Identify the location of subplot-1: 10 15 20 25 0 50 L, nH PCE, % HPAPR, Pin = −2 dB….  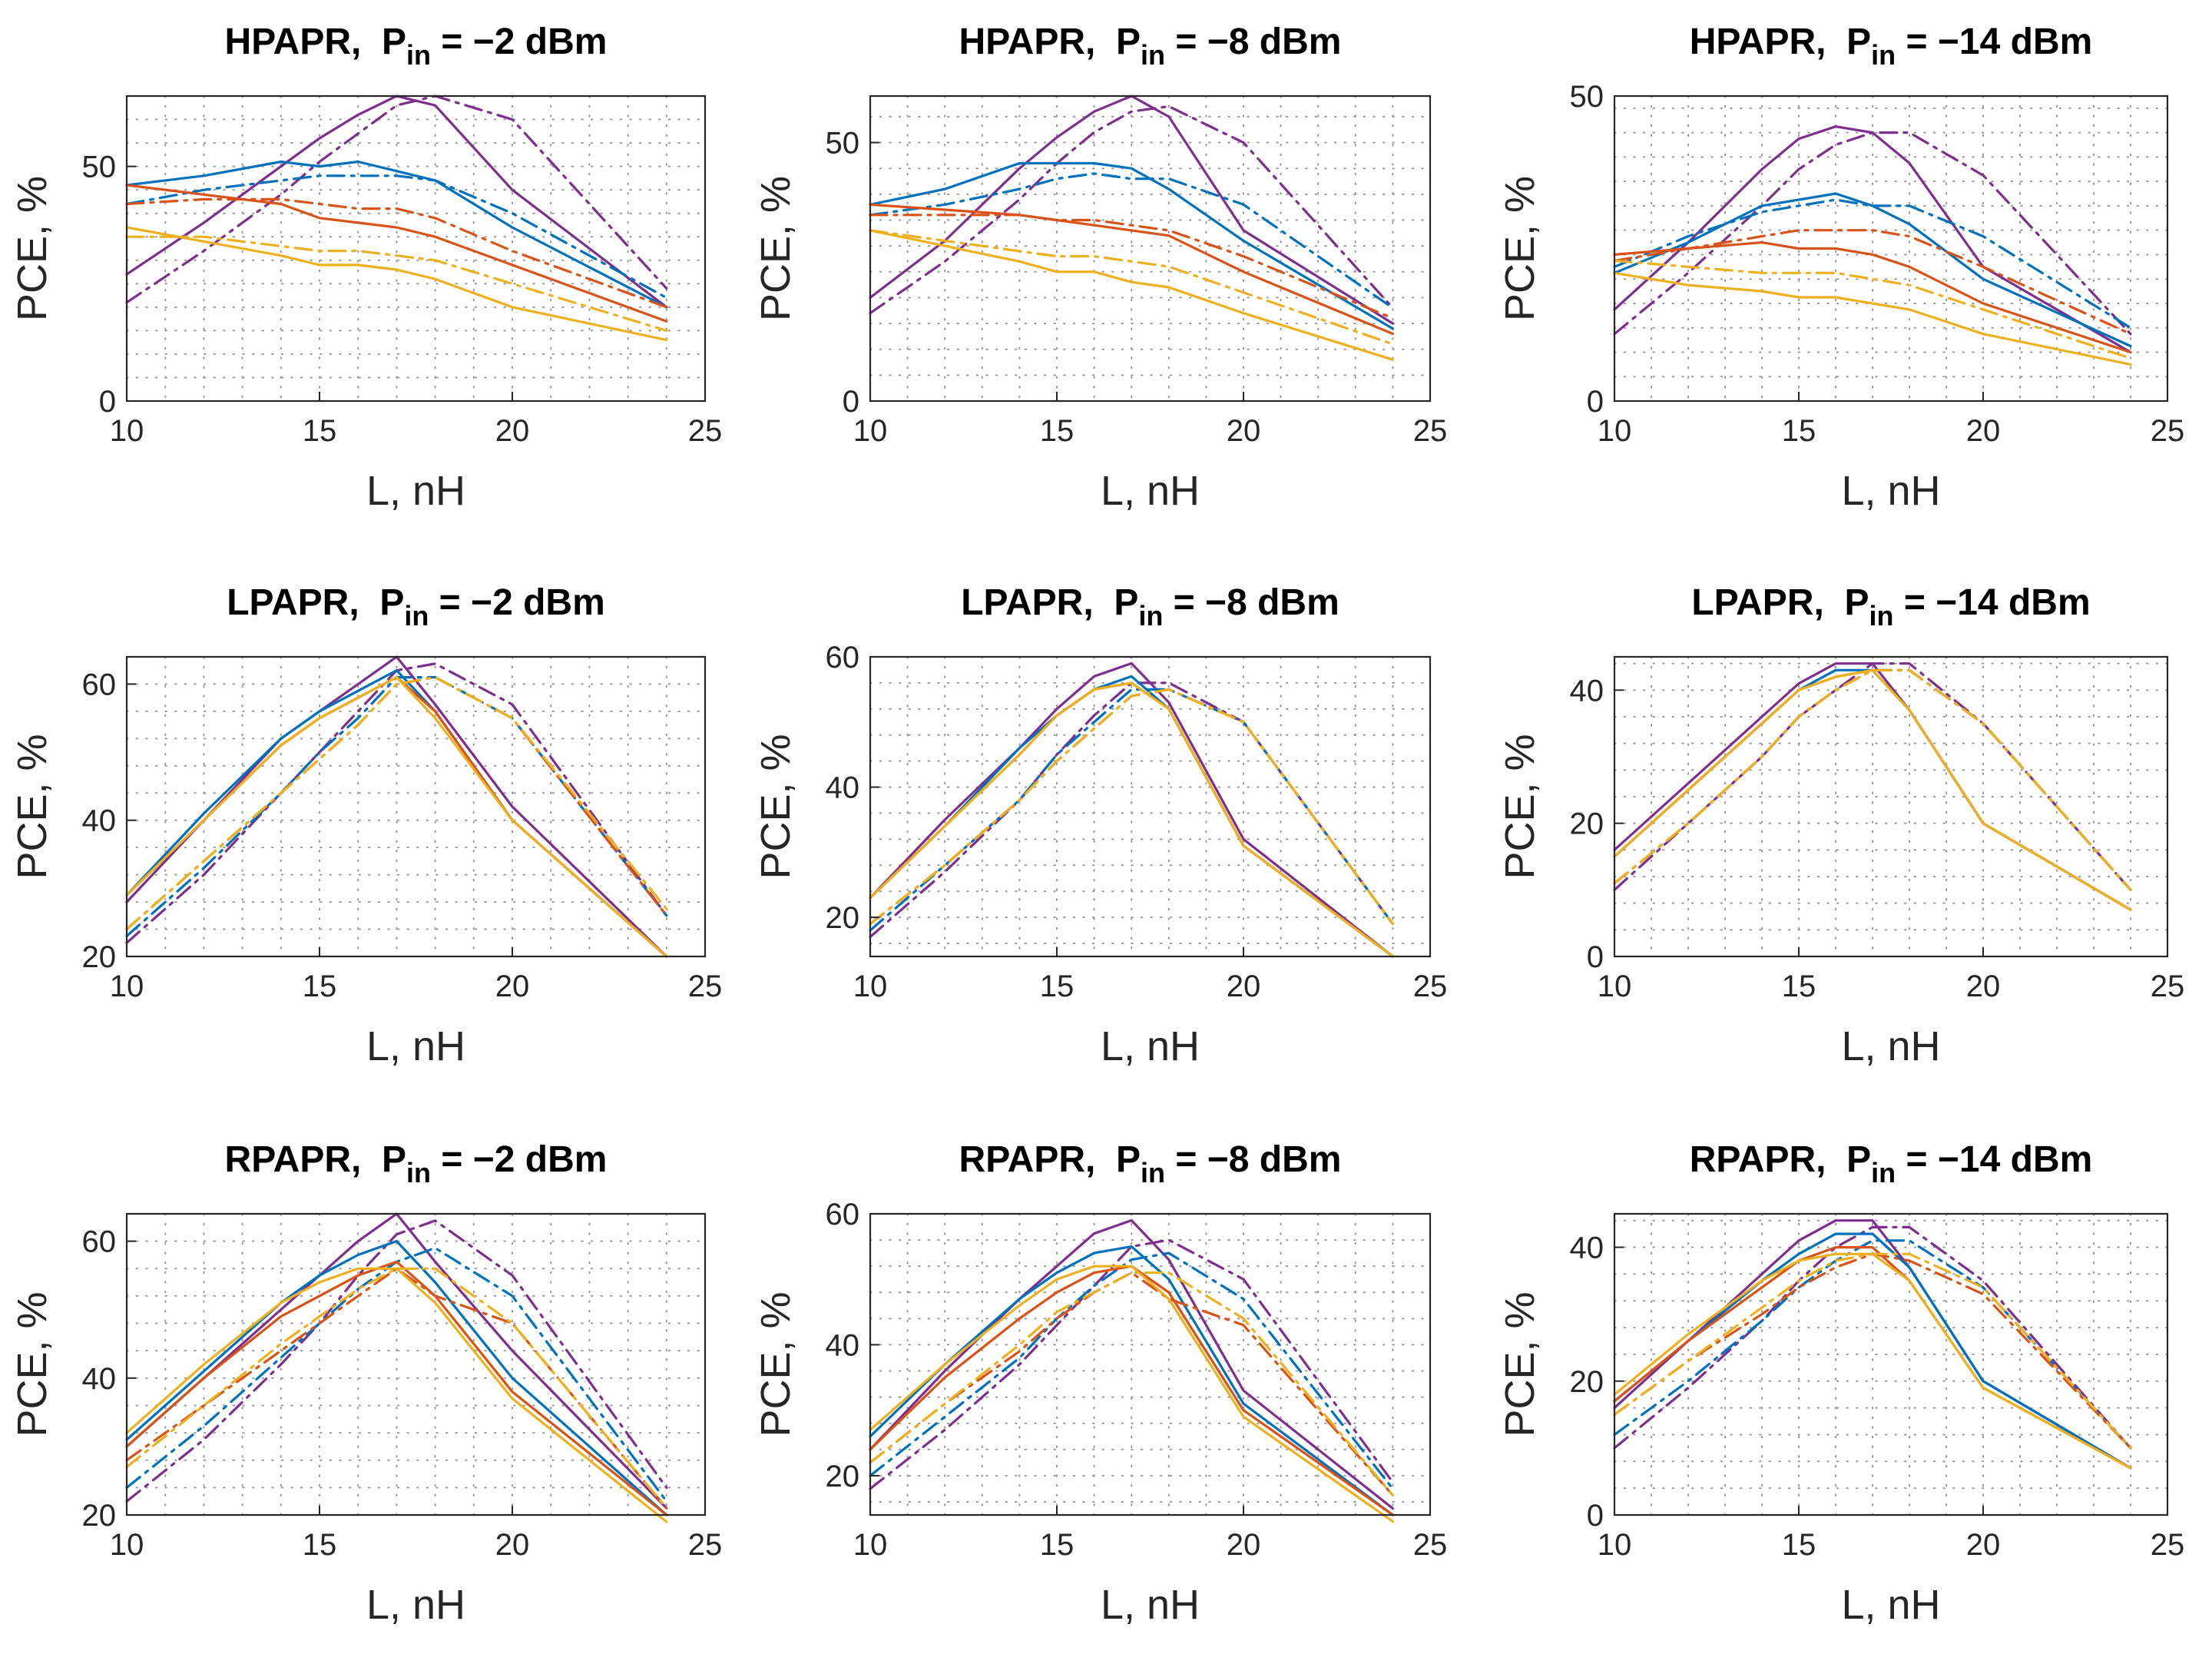
(365, 268).